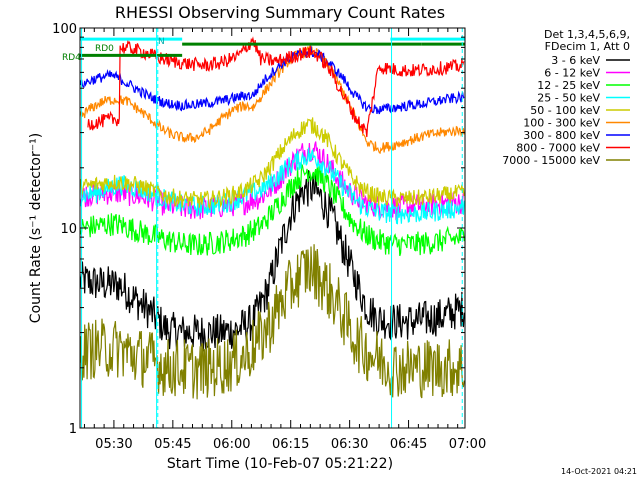 Image resolution: width=640 pixels, height=480 pixels. Describe the element at coordinates (572, 73) in the screenshot. I see `legend-label: 6 - 12 keV` at that location.